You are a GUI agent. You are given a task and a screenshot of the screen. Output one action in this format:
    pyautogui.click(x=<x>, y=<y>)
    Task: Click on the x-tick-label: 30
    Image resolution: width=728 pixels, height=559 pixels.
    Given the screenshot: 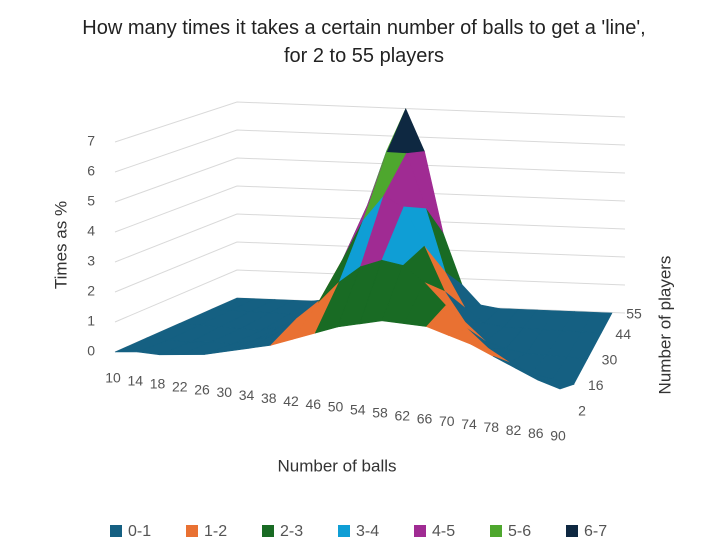 What is the action you would take?
    pyautogui.click(x=224, y=392)
    